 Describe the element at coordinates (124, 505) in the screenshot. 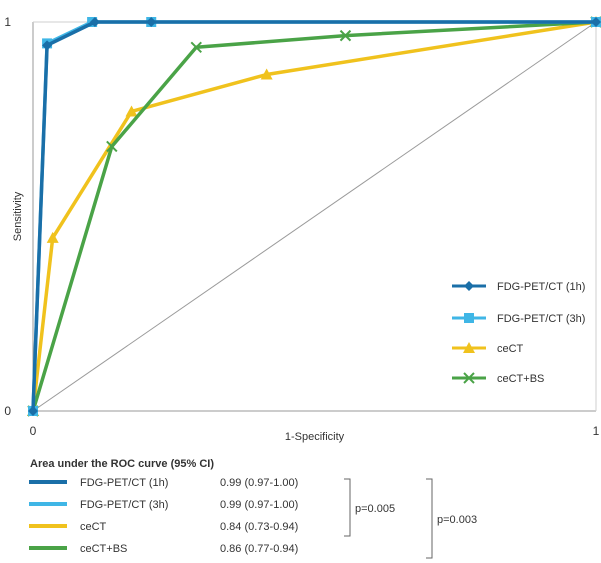

I see `table-row-name: FDG-PET/CT (3h)` at that location.